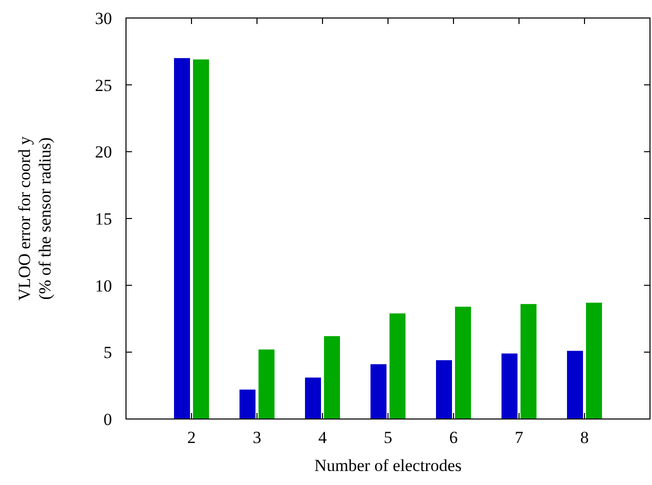  What do you see at coordinates (519, 437) in the screenshot?
I see `x-tick-label: 7` at bounding box center [519, 437].